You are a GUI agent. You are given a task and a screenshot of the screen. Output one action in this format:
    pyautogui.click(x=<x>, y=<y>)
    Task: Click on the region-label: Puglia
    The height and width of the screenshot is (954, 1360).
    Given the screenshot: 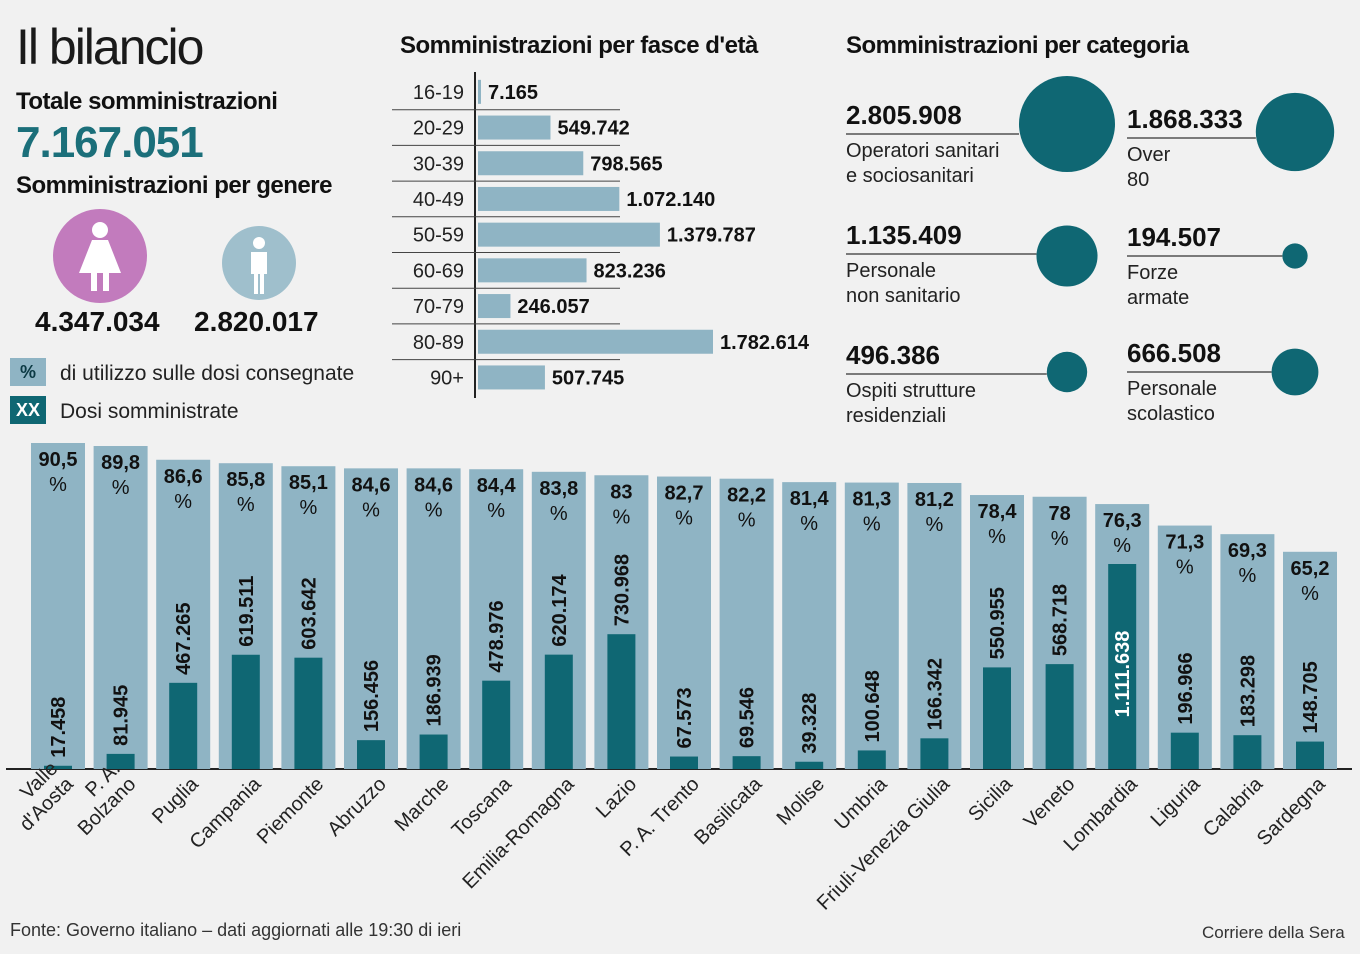 What is the action you would take?
    pyautogui.click(x=175, y=800)
    